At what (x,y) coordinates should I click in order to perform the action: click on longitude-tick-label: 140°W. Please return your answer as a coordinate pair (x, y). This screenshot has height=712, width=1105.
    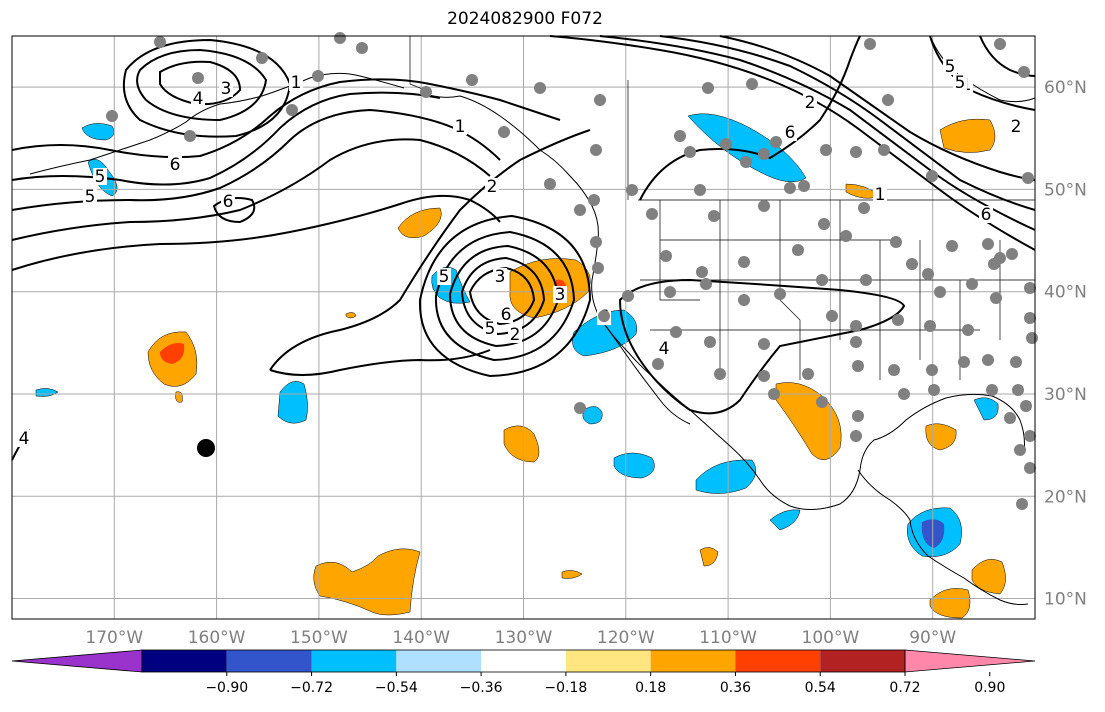
    Looking at the image, I should click on (421, 638).